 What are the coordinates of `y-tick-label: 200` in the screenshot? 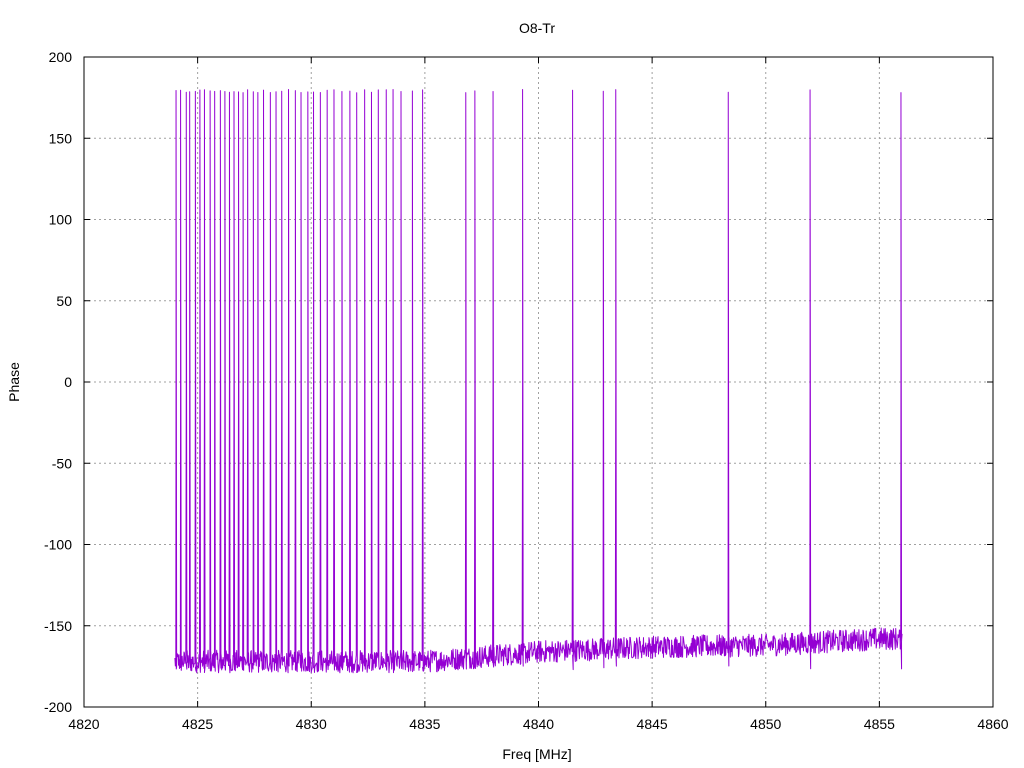 It's located at (61, 57).